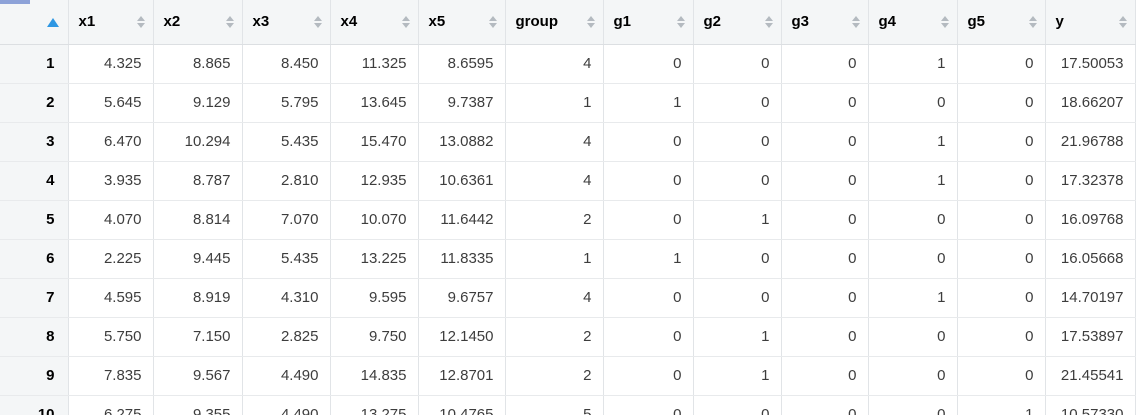  I want to click on table-cell: 9.595, so click(374, 298).